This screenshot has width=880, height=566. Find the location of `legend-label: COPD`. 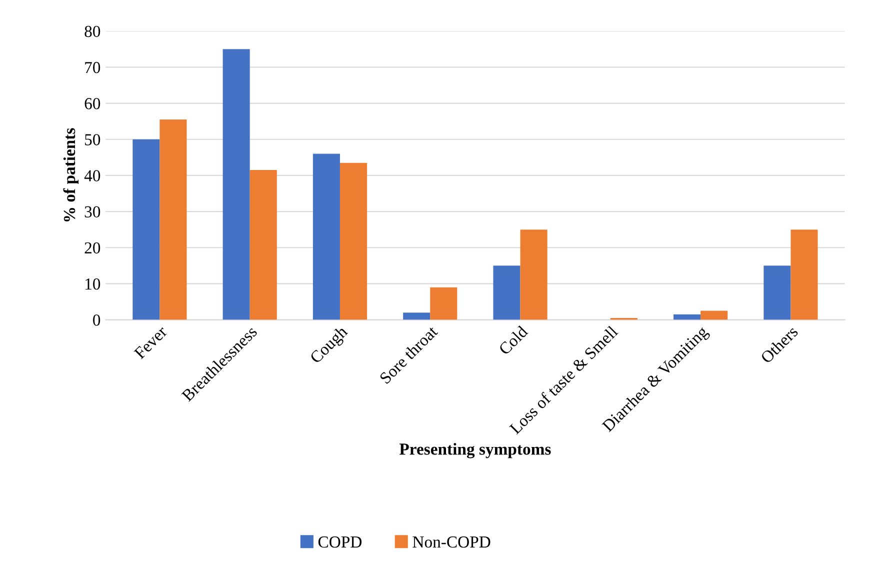

legend-label: COPD is located at coordinates (340, 542).